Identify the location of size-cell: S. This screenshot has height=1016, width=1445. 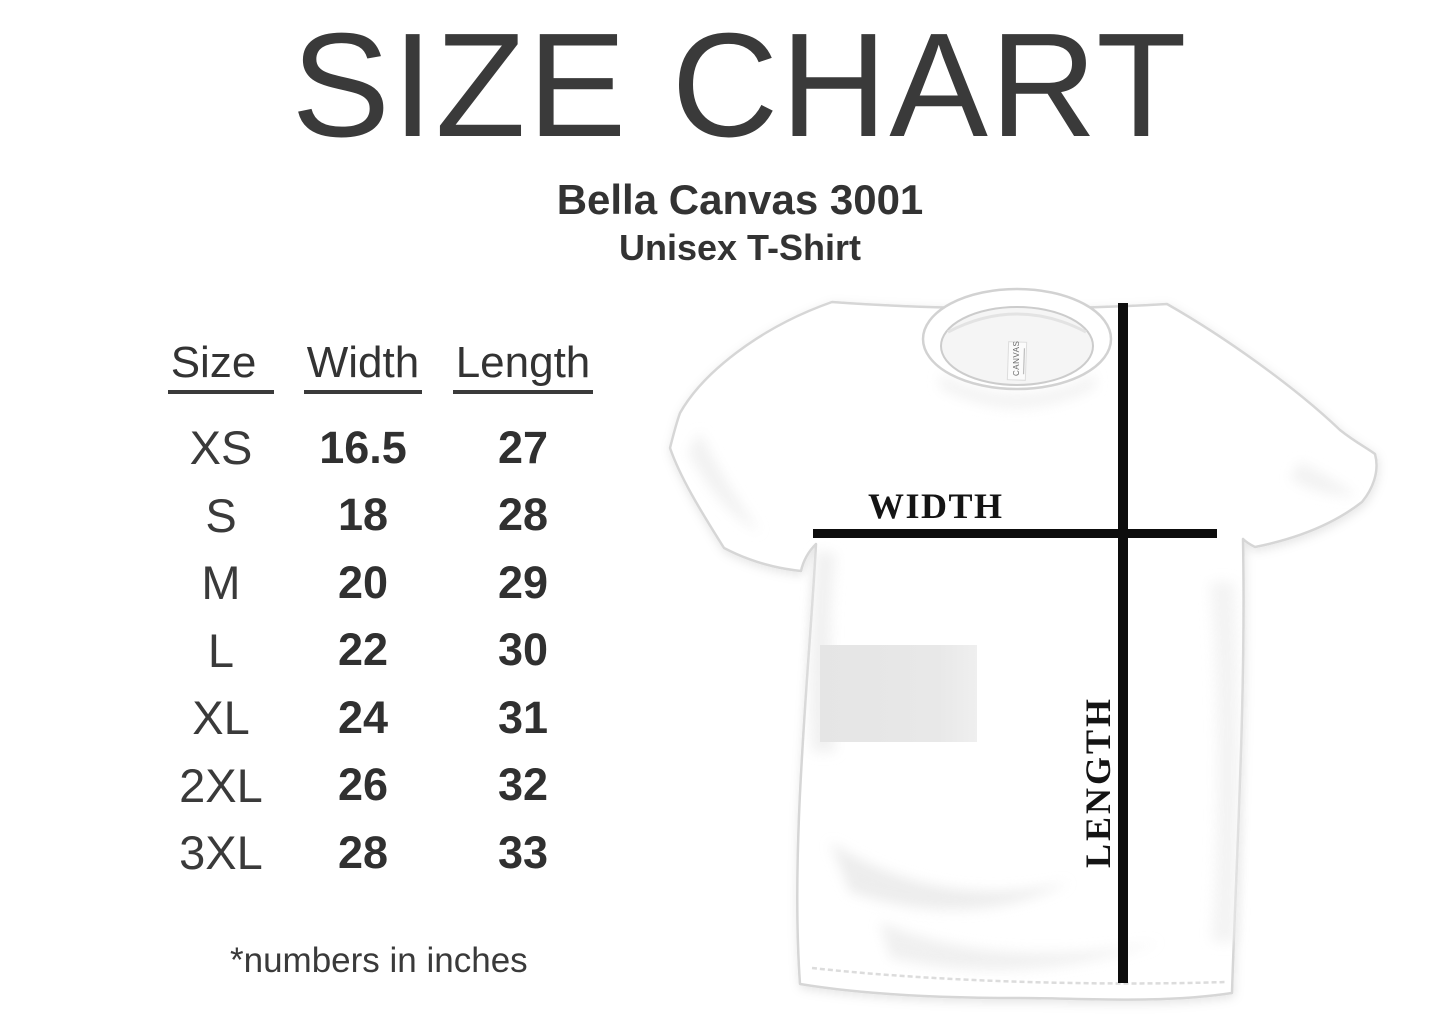
(221, 515).